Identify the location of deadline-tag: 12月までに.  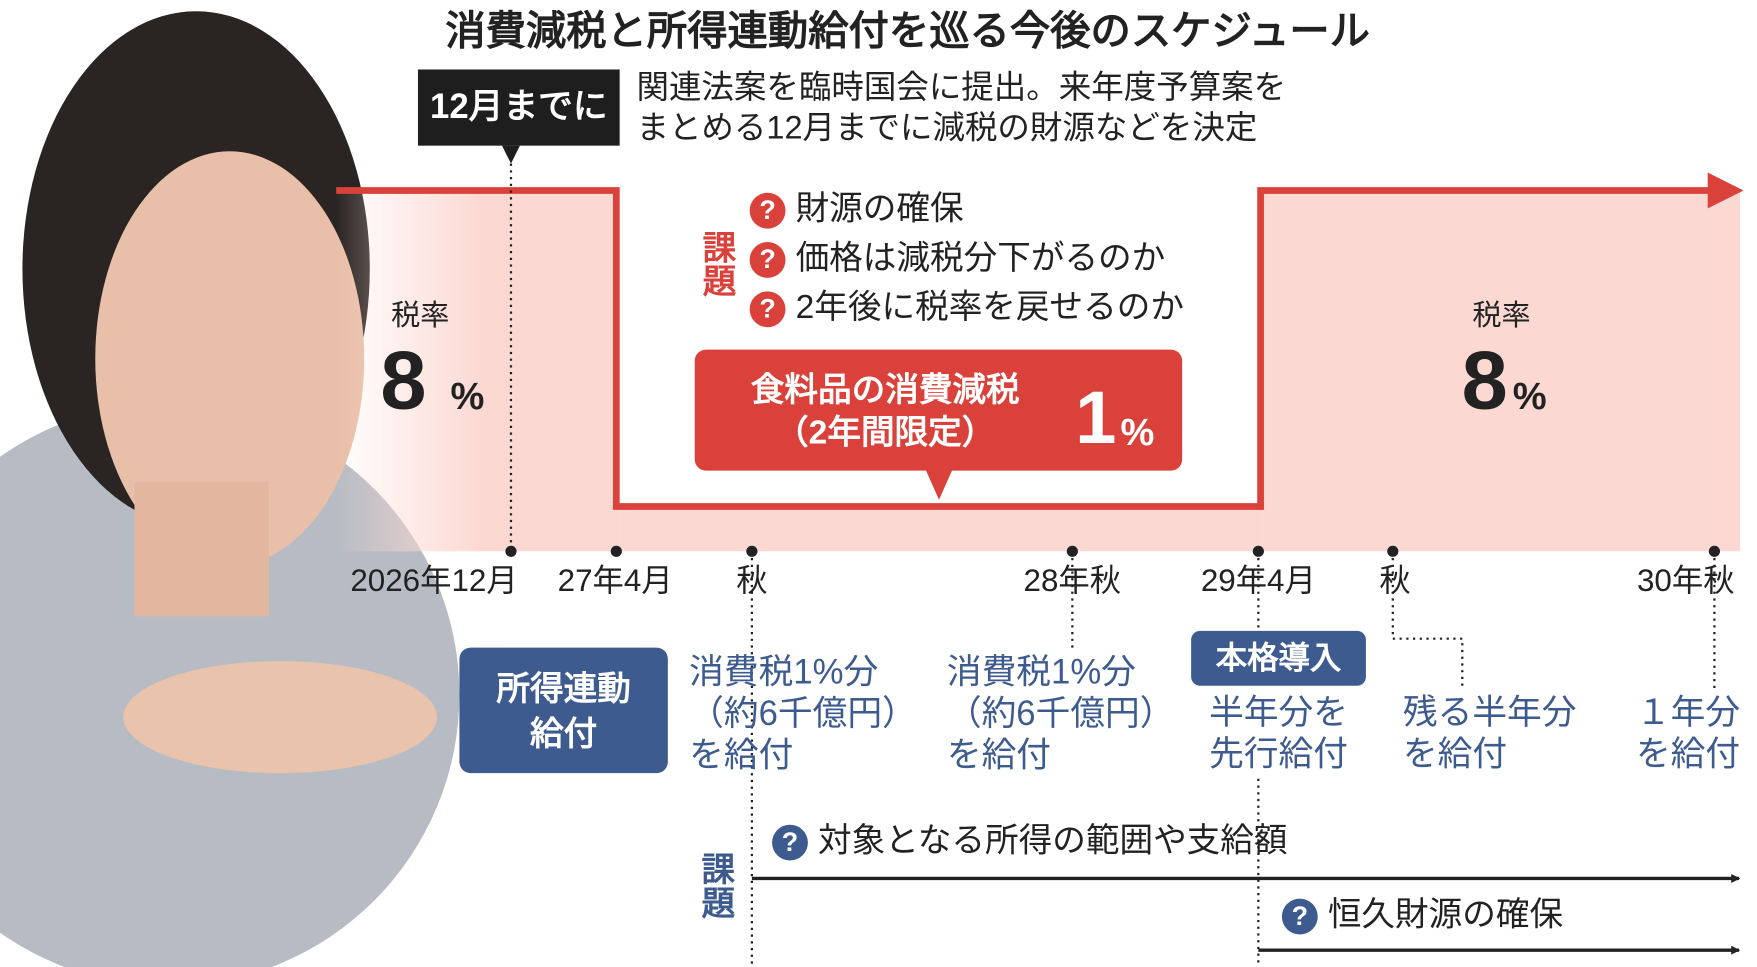
(519, 107).